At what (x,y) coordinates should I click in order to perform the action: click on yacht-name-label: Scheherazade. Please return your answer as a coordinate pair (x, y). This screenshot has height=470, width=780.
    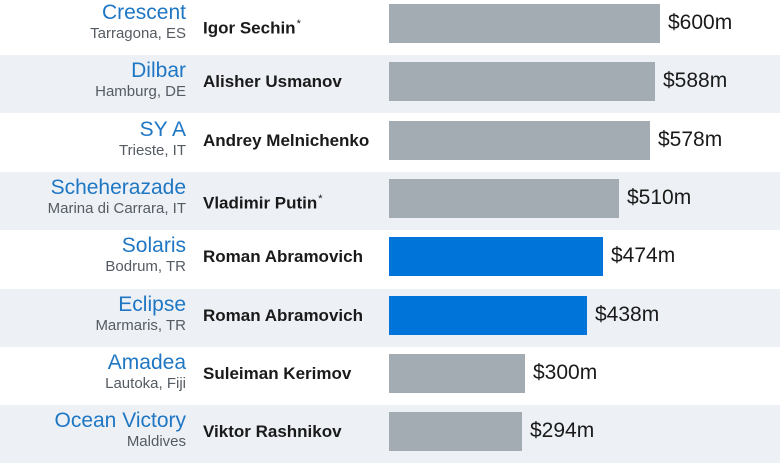
    Looking at the image, I should click on (118, 187).